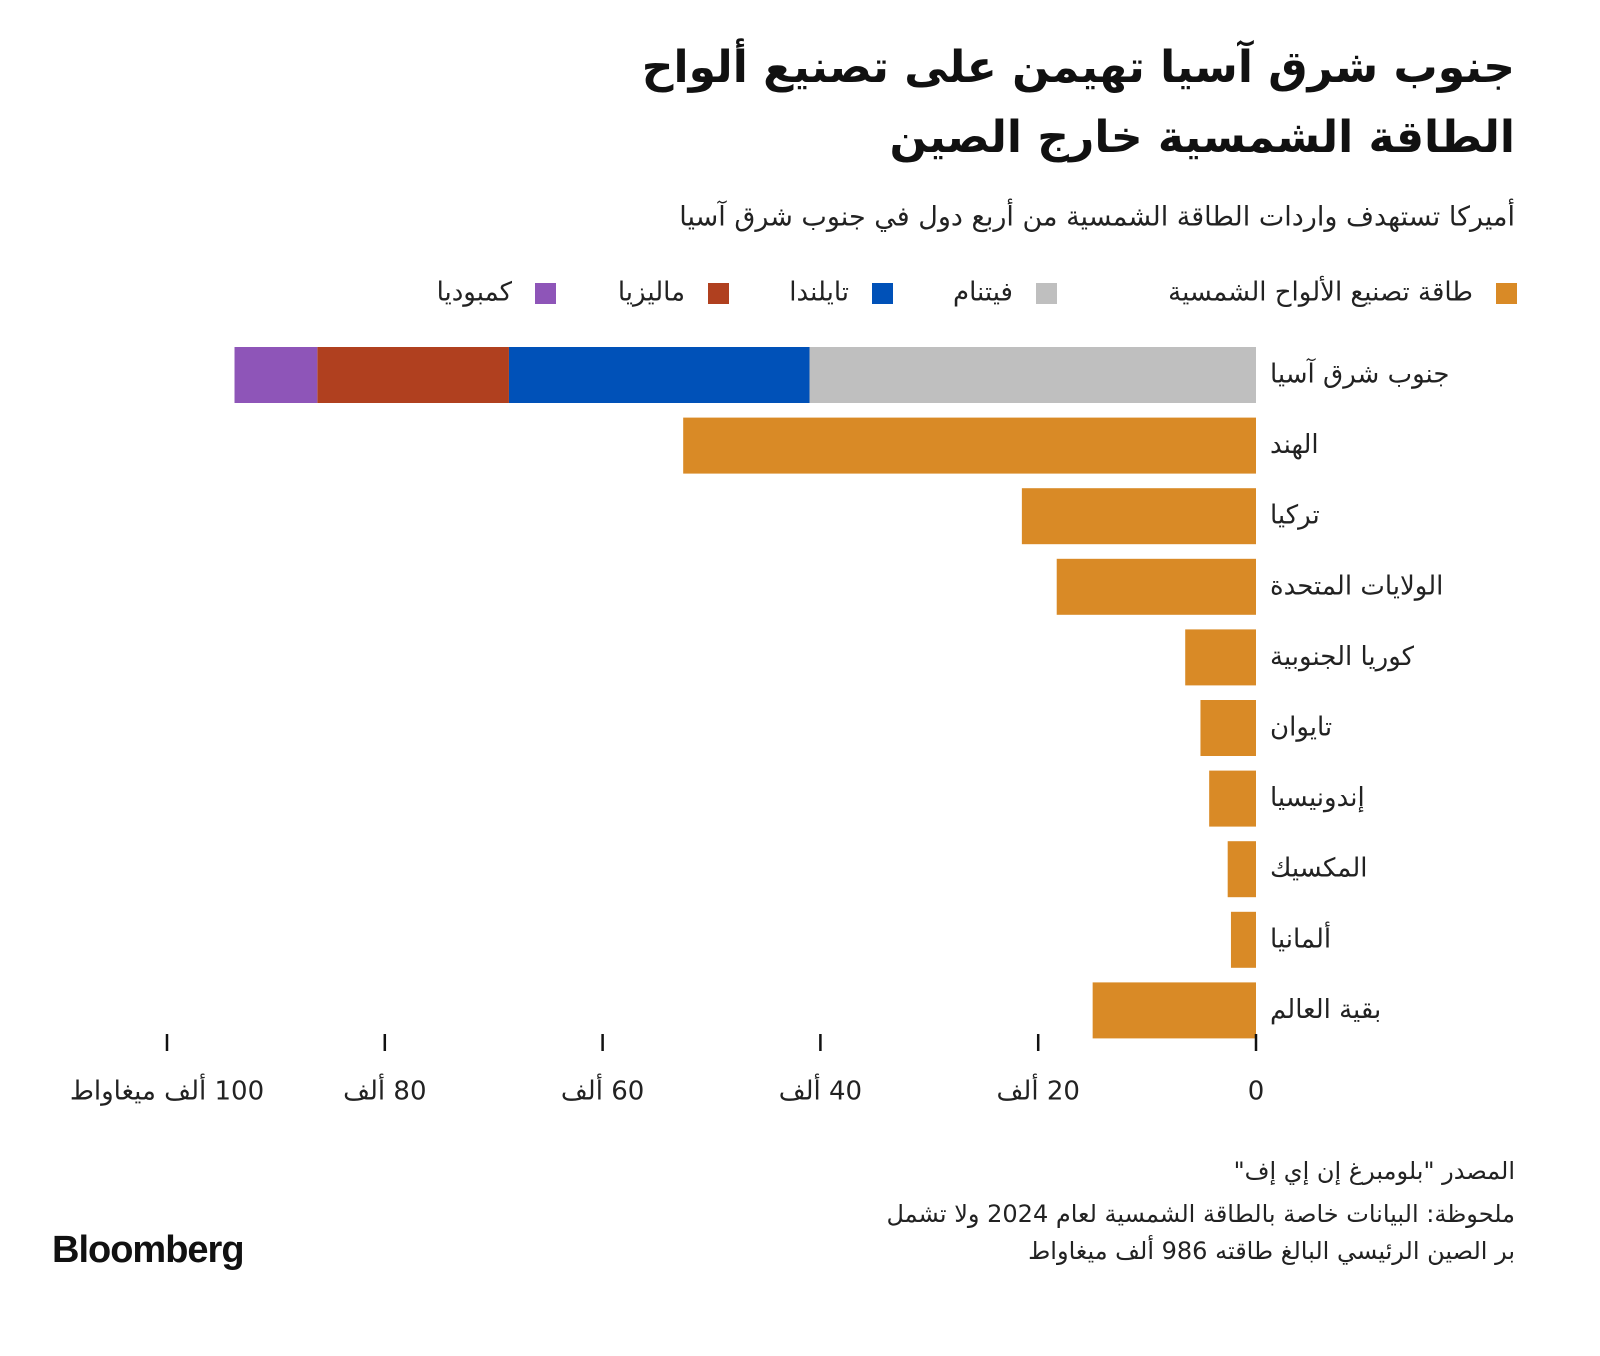 The image size is (1600, 1356). Describe the element at coordinates (1037, 1090) in the screenshot. I see `x-tick-label: 20 ألف` at that location.